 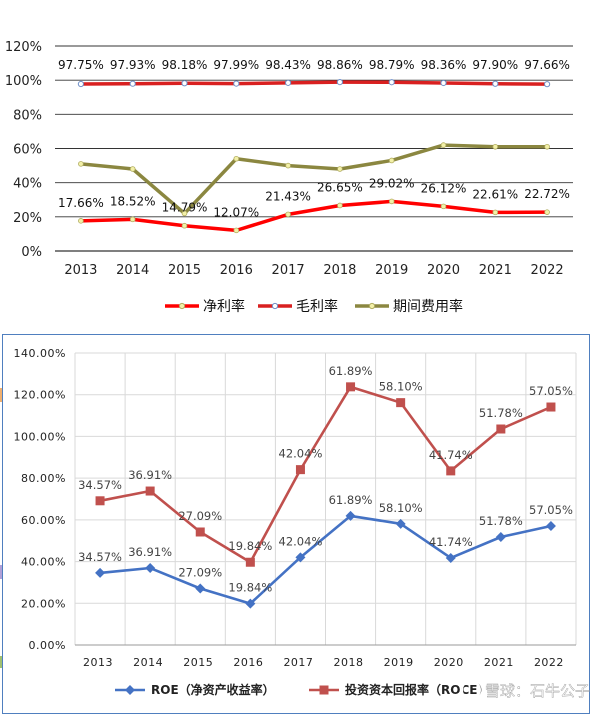 What do you see at coordinates (80, 270) in the screenshot?
I see `x-tick-label: 2013` at bounding box center [80, 270].